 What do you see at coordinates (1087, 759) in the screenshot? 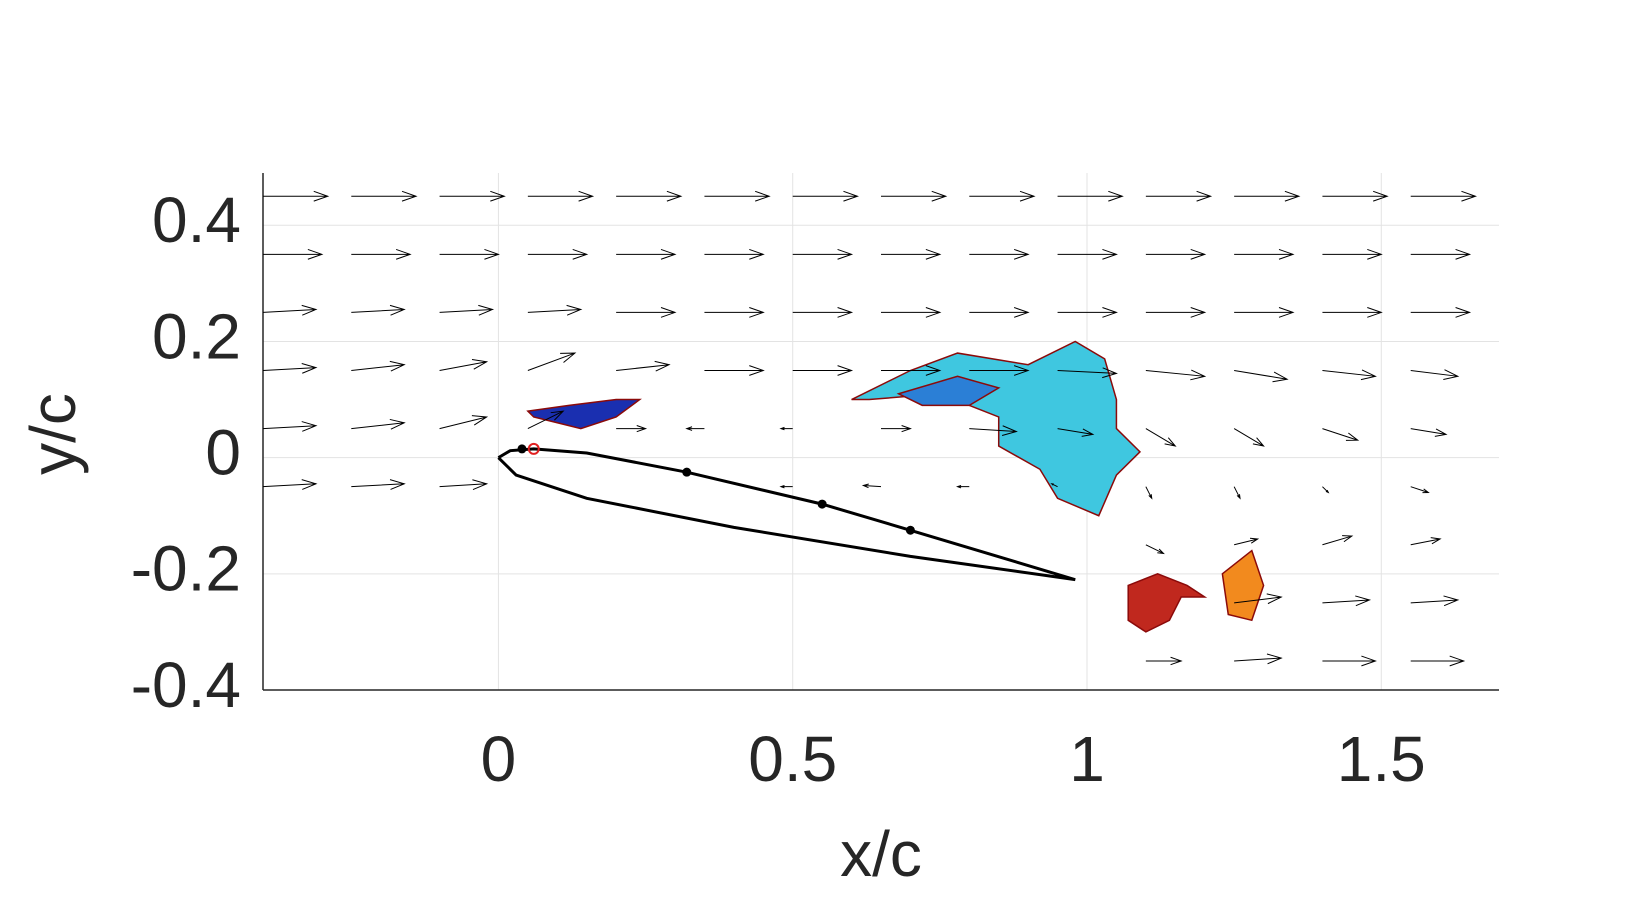
I see `x-tick-label: 1` at bounding box center [1087, 759].